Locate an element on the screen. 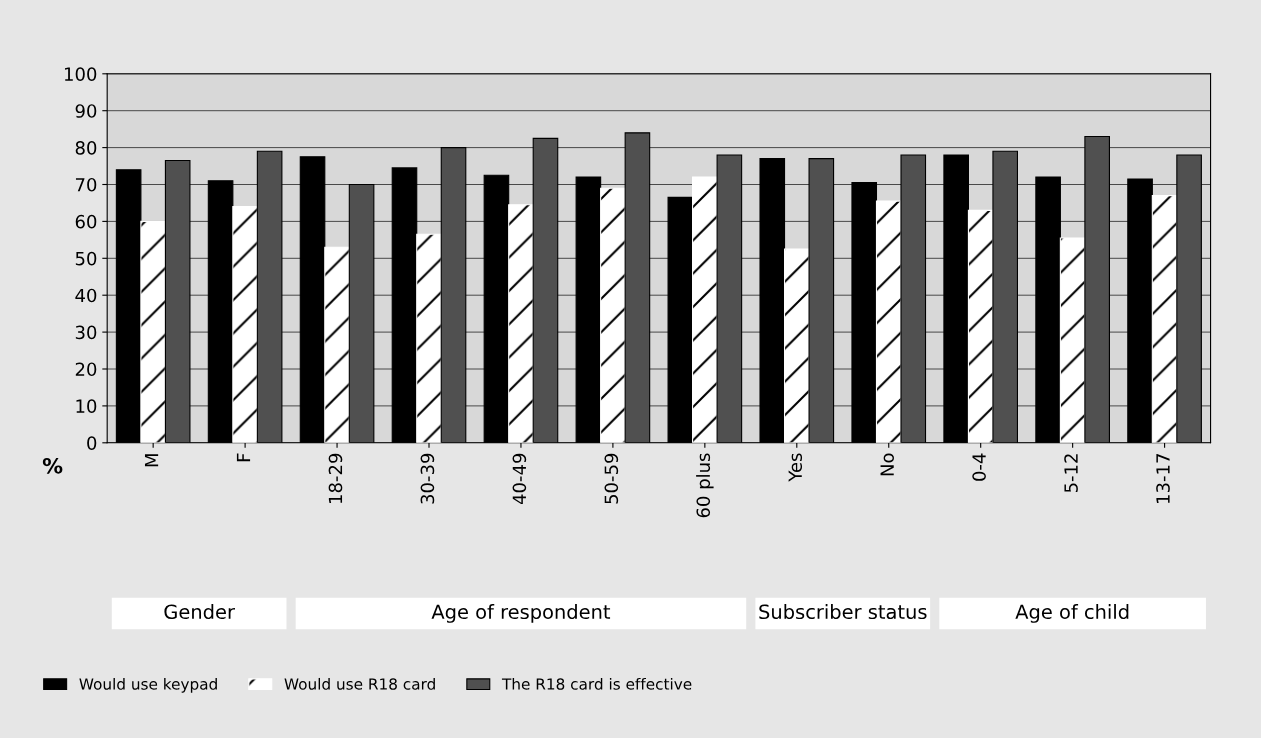 This screenshot has height=738, width=1261. x-tick-label: 0-4 is located at coordinates (979, 467).